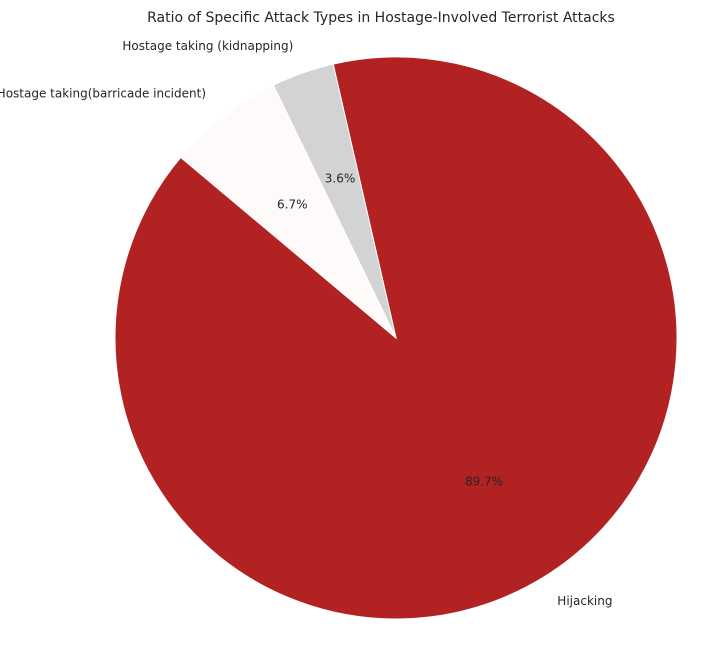 This screenshot has height=656, width=716. I want to click on slice-percent-hostage-taking-barricade-incident: 6.7%, so click(292, 205).